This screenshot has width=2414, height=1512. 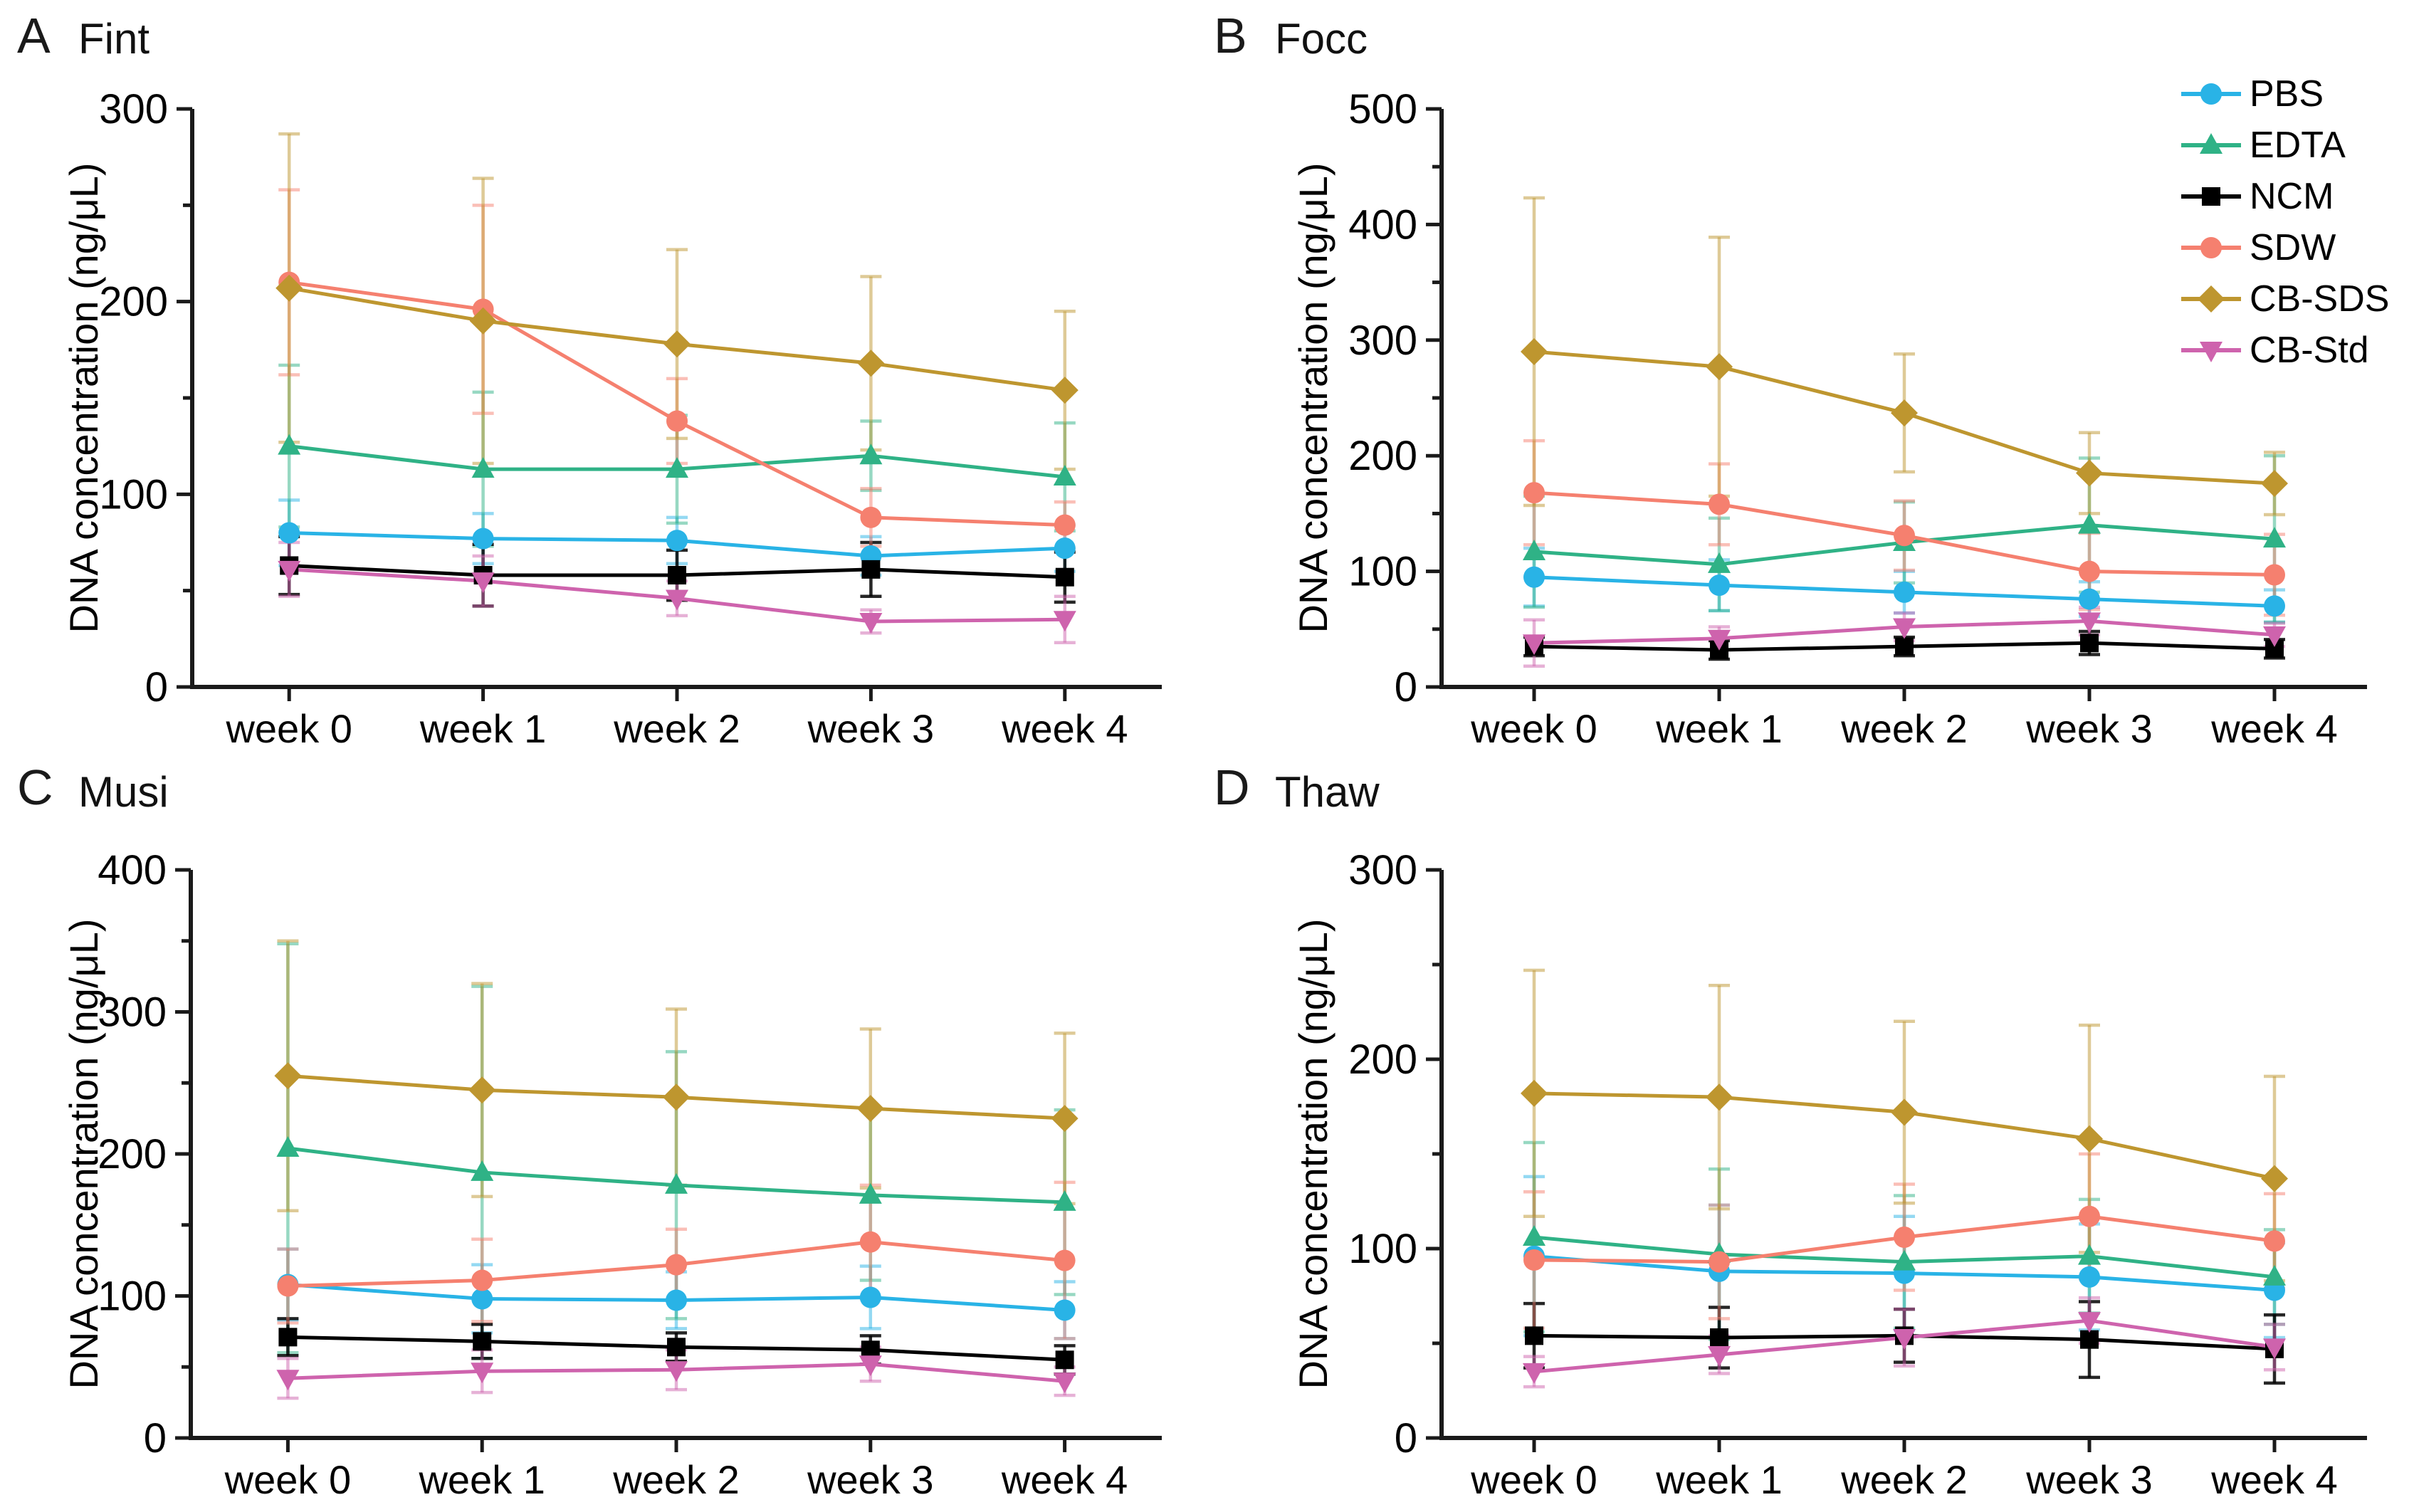 What do you see at coordinates (2089, 523) in the screenshot?
I see `marker-EDTA-w3` at bounding box center [2089, 523].